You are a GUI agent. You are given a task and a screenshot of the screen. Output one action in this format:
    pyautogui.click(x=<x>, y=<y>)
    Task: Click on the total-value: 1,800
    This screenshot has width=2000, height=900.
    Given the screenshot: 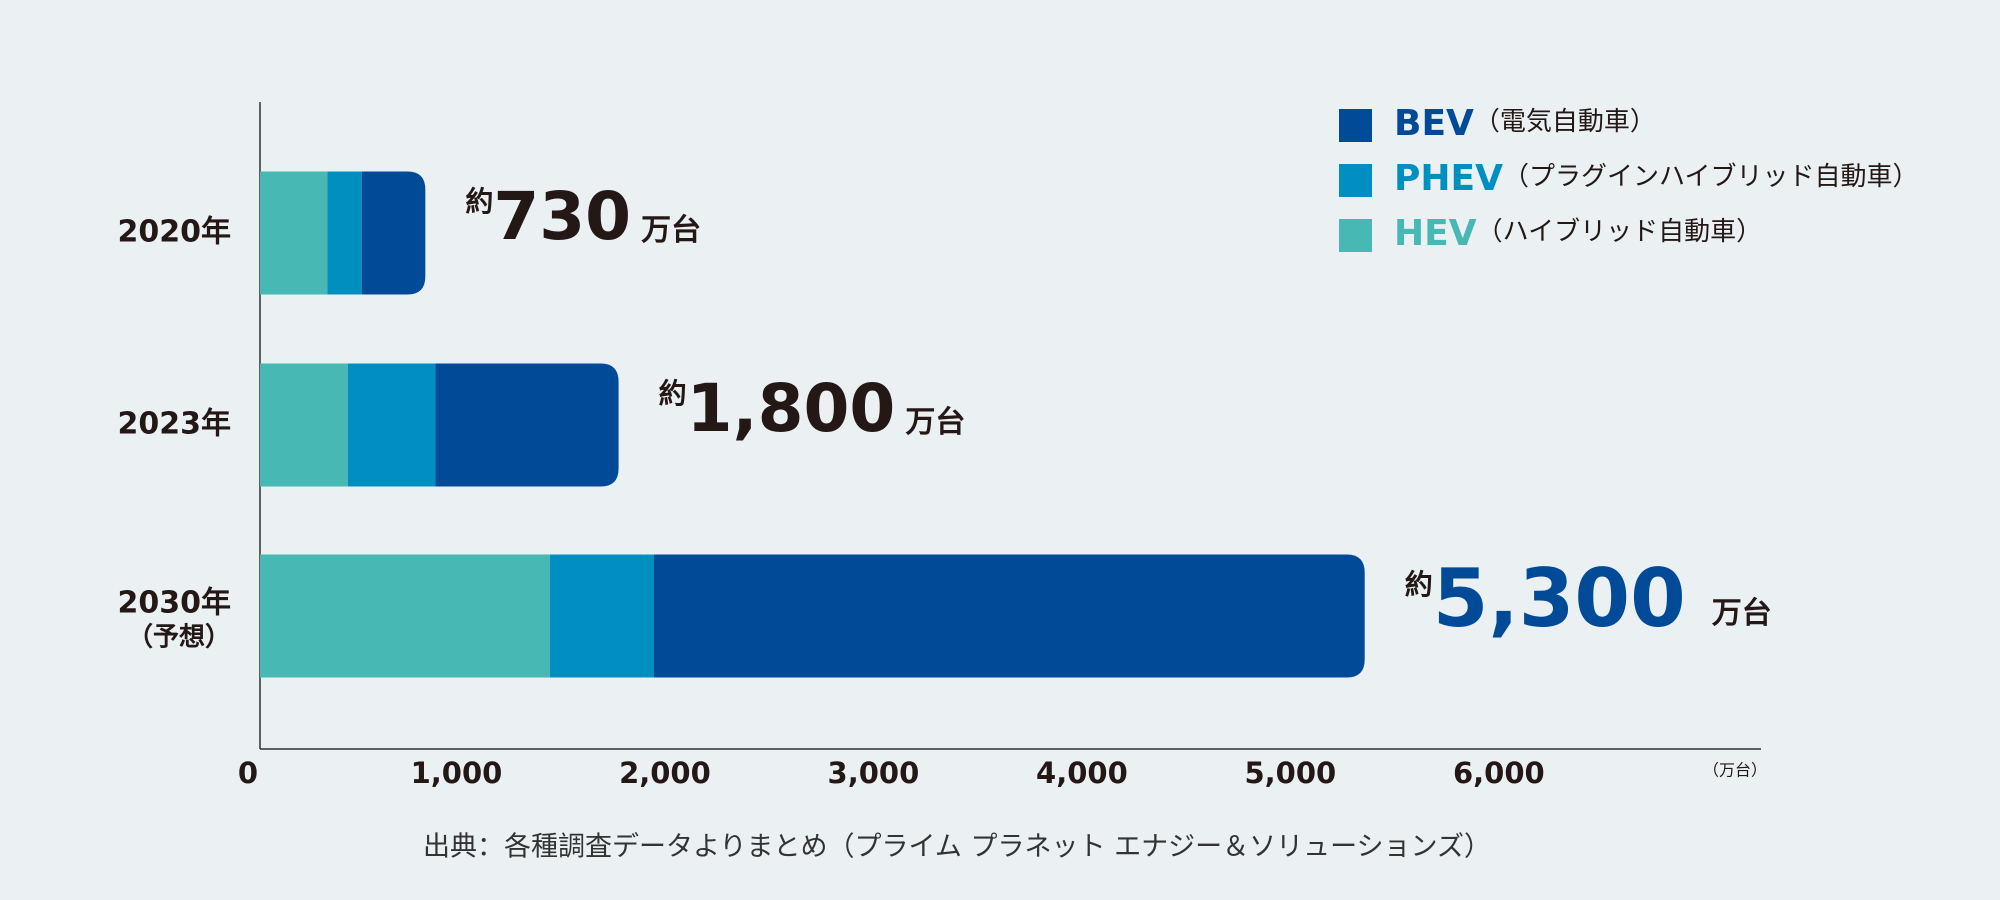 What is the action you would take?
    pyautogui.click(x=791, y=408)
    